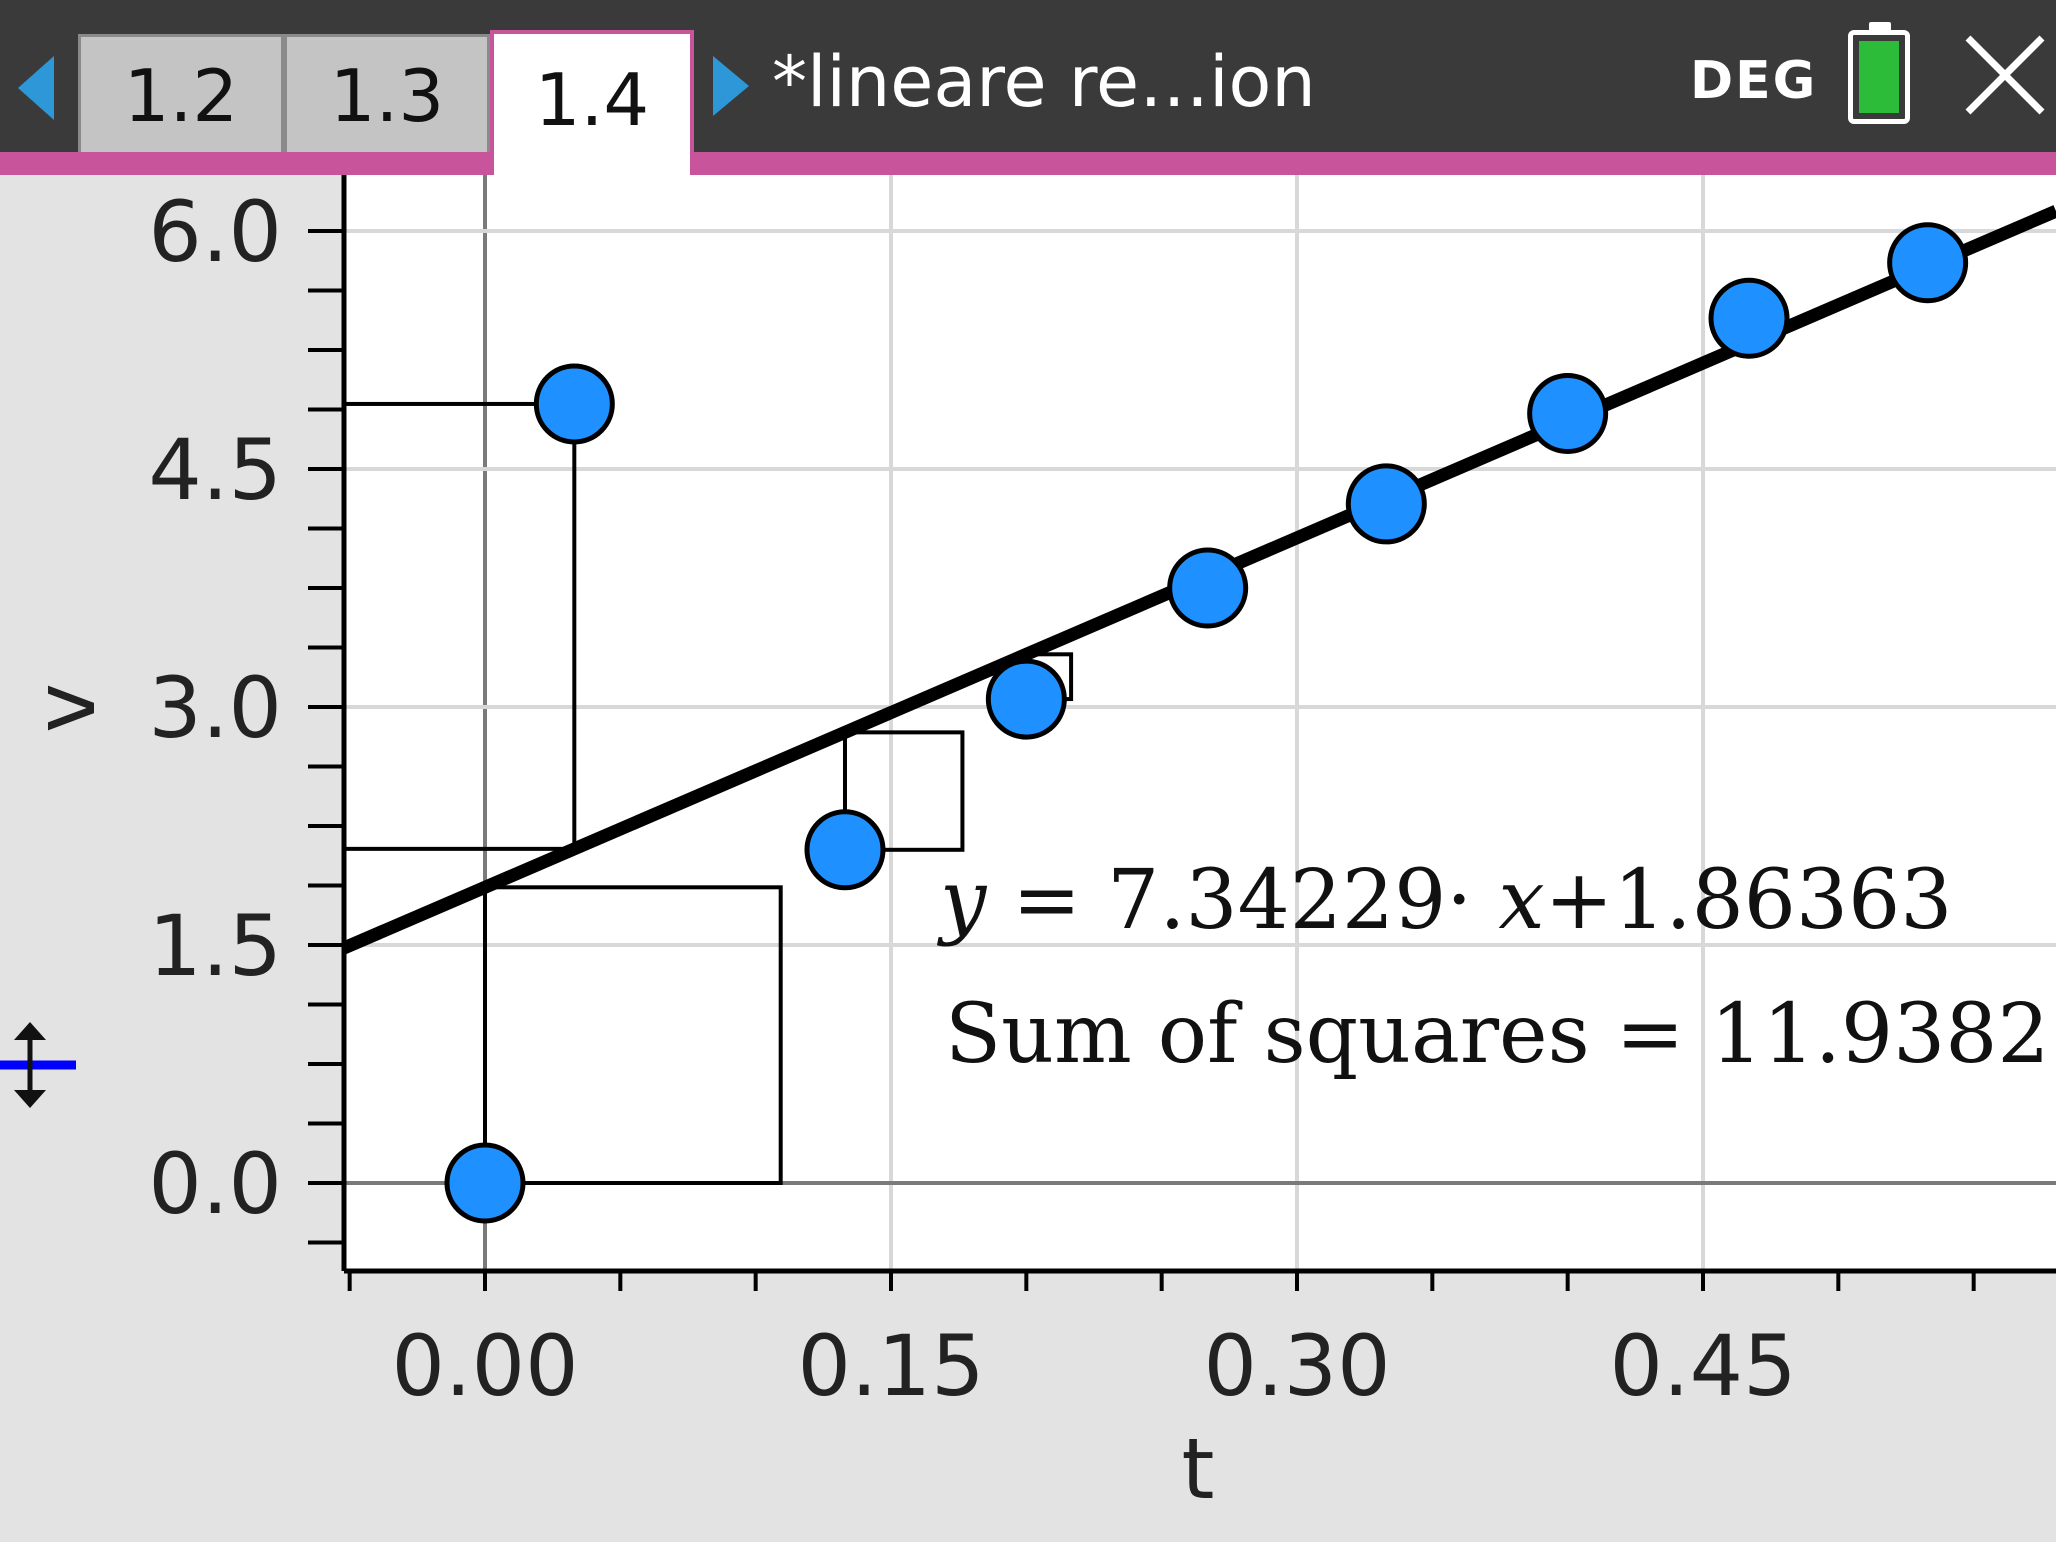 Image resolution: width=2056 pixels, height=1542 pixels. Describe the element at coordinates (387, 93) in the screenshot. I see `tab-1-3: 1.3` at that location.